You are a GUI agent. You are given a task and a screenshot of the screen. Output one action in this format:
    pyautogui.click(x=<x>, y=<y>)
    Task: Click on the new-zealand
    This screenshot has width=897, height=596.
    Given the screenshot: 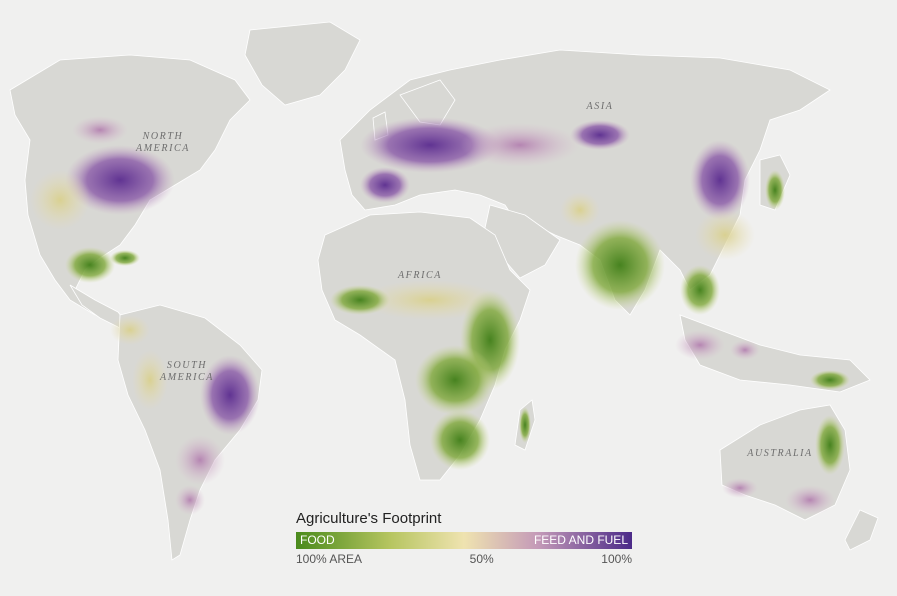 What is the action you would take?
    pyautogui.click(x=861, y=530)
    